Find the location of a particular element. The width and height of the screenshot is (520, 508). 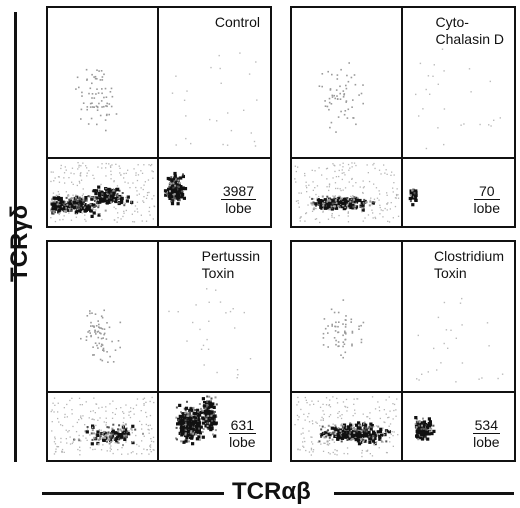

cell-count: 70 lobe is located at coordinates (486, 199).